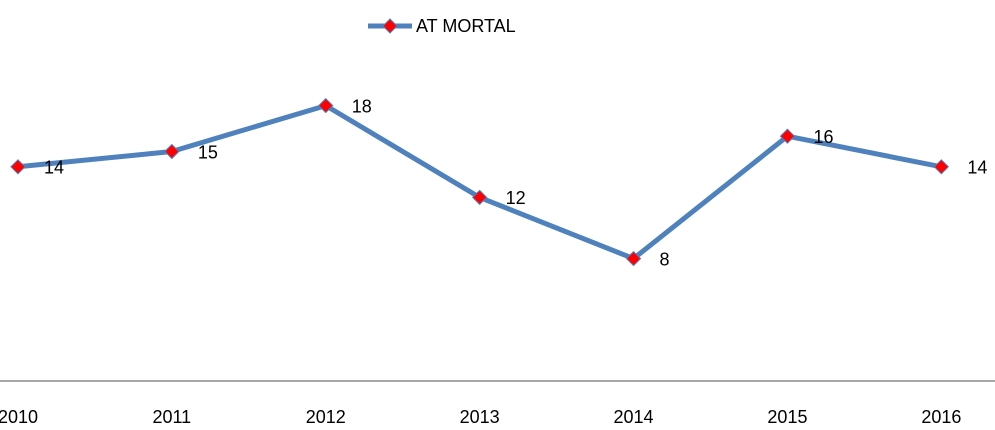 The height and width of the screenshot is (430, 995). Describe the element at coordinates (362, 106) in the screenshot. I see `data-label: 18` at that location.